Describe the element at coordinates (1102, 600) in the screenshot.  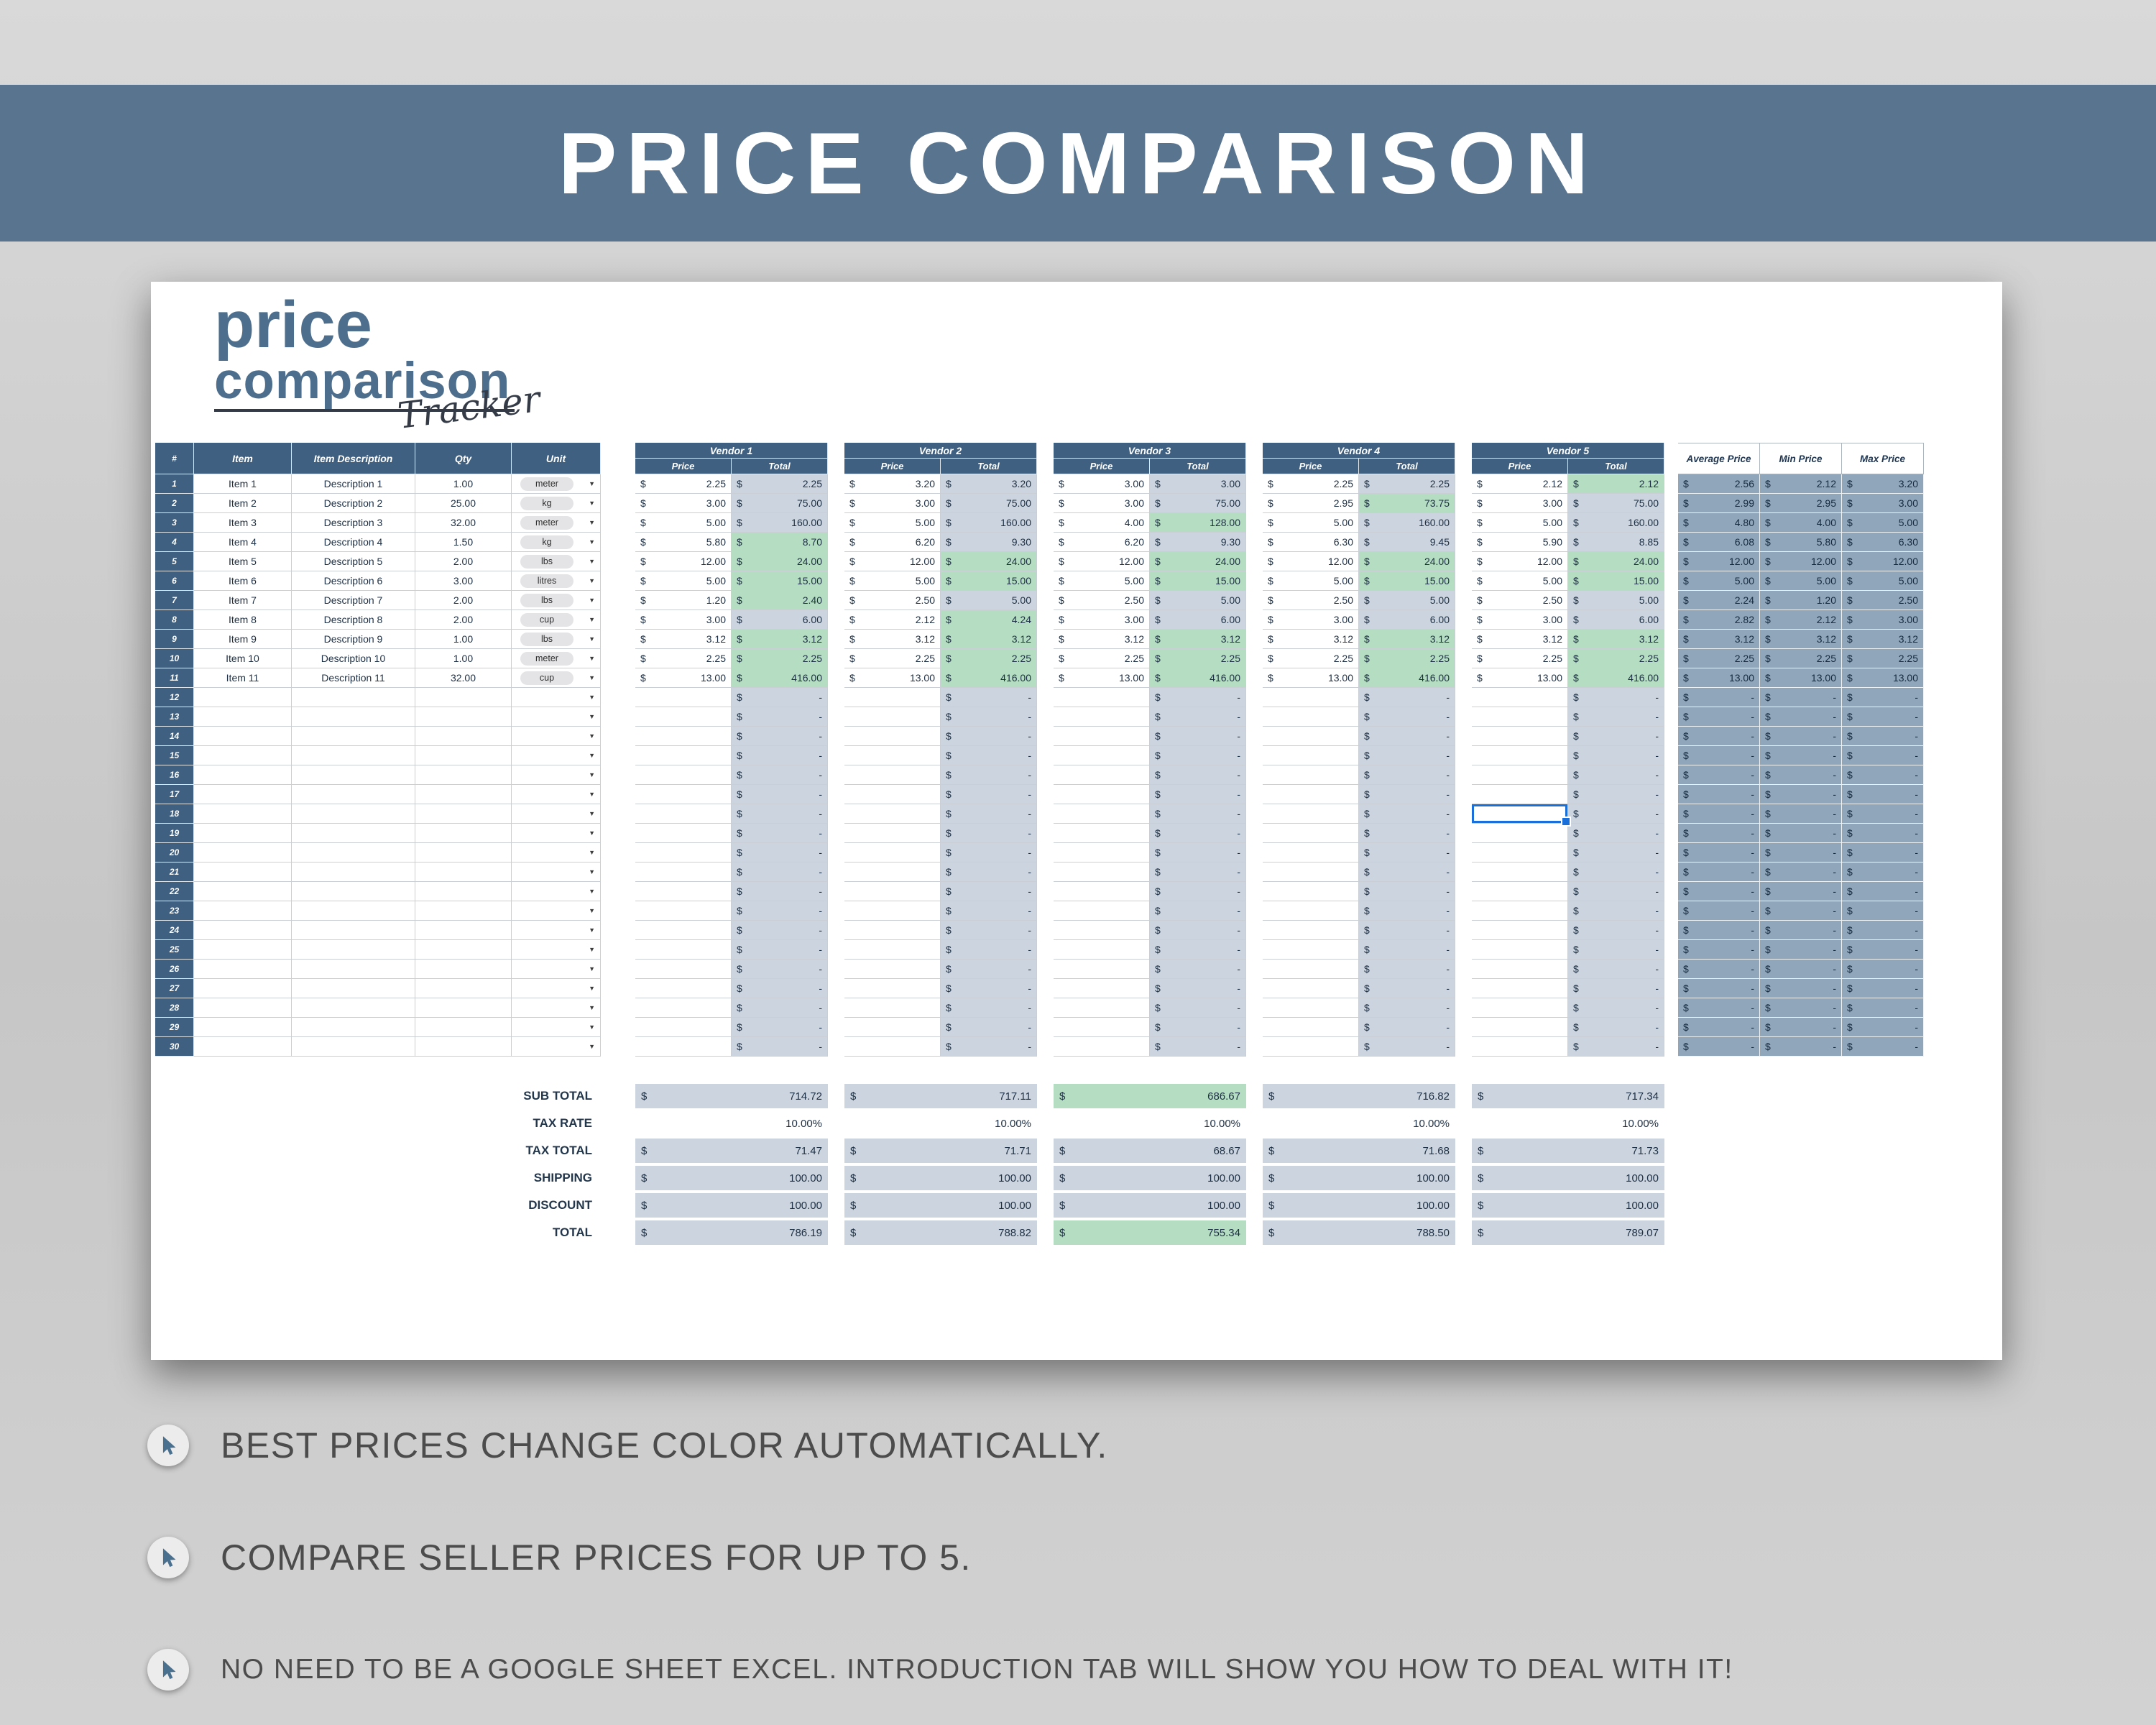
I see `price-cell: $2.50` at that location.